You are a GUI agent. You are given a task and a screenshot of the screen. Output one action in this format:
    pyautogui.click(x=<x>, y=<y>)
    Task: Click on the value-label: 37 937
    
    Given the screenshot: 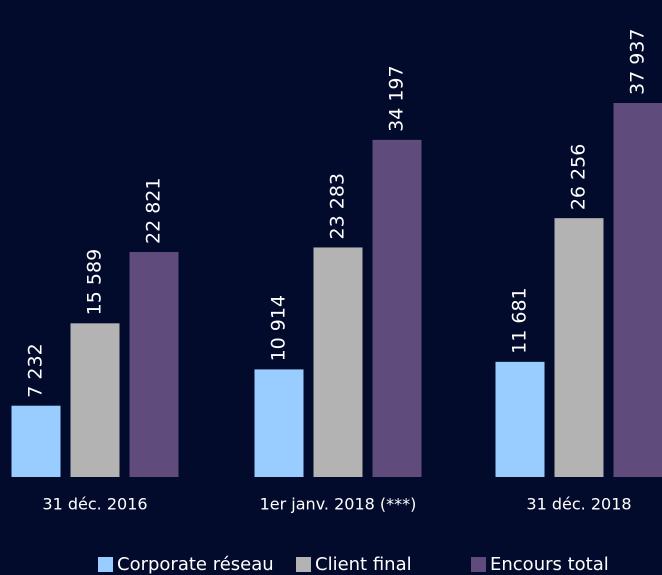 What is the action you would take?
    pyautogui.click(x=638, y=62)
    